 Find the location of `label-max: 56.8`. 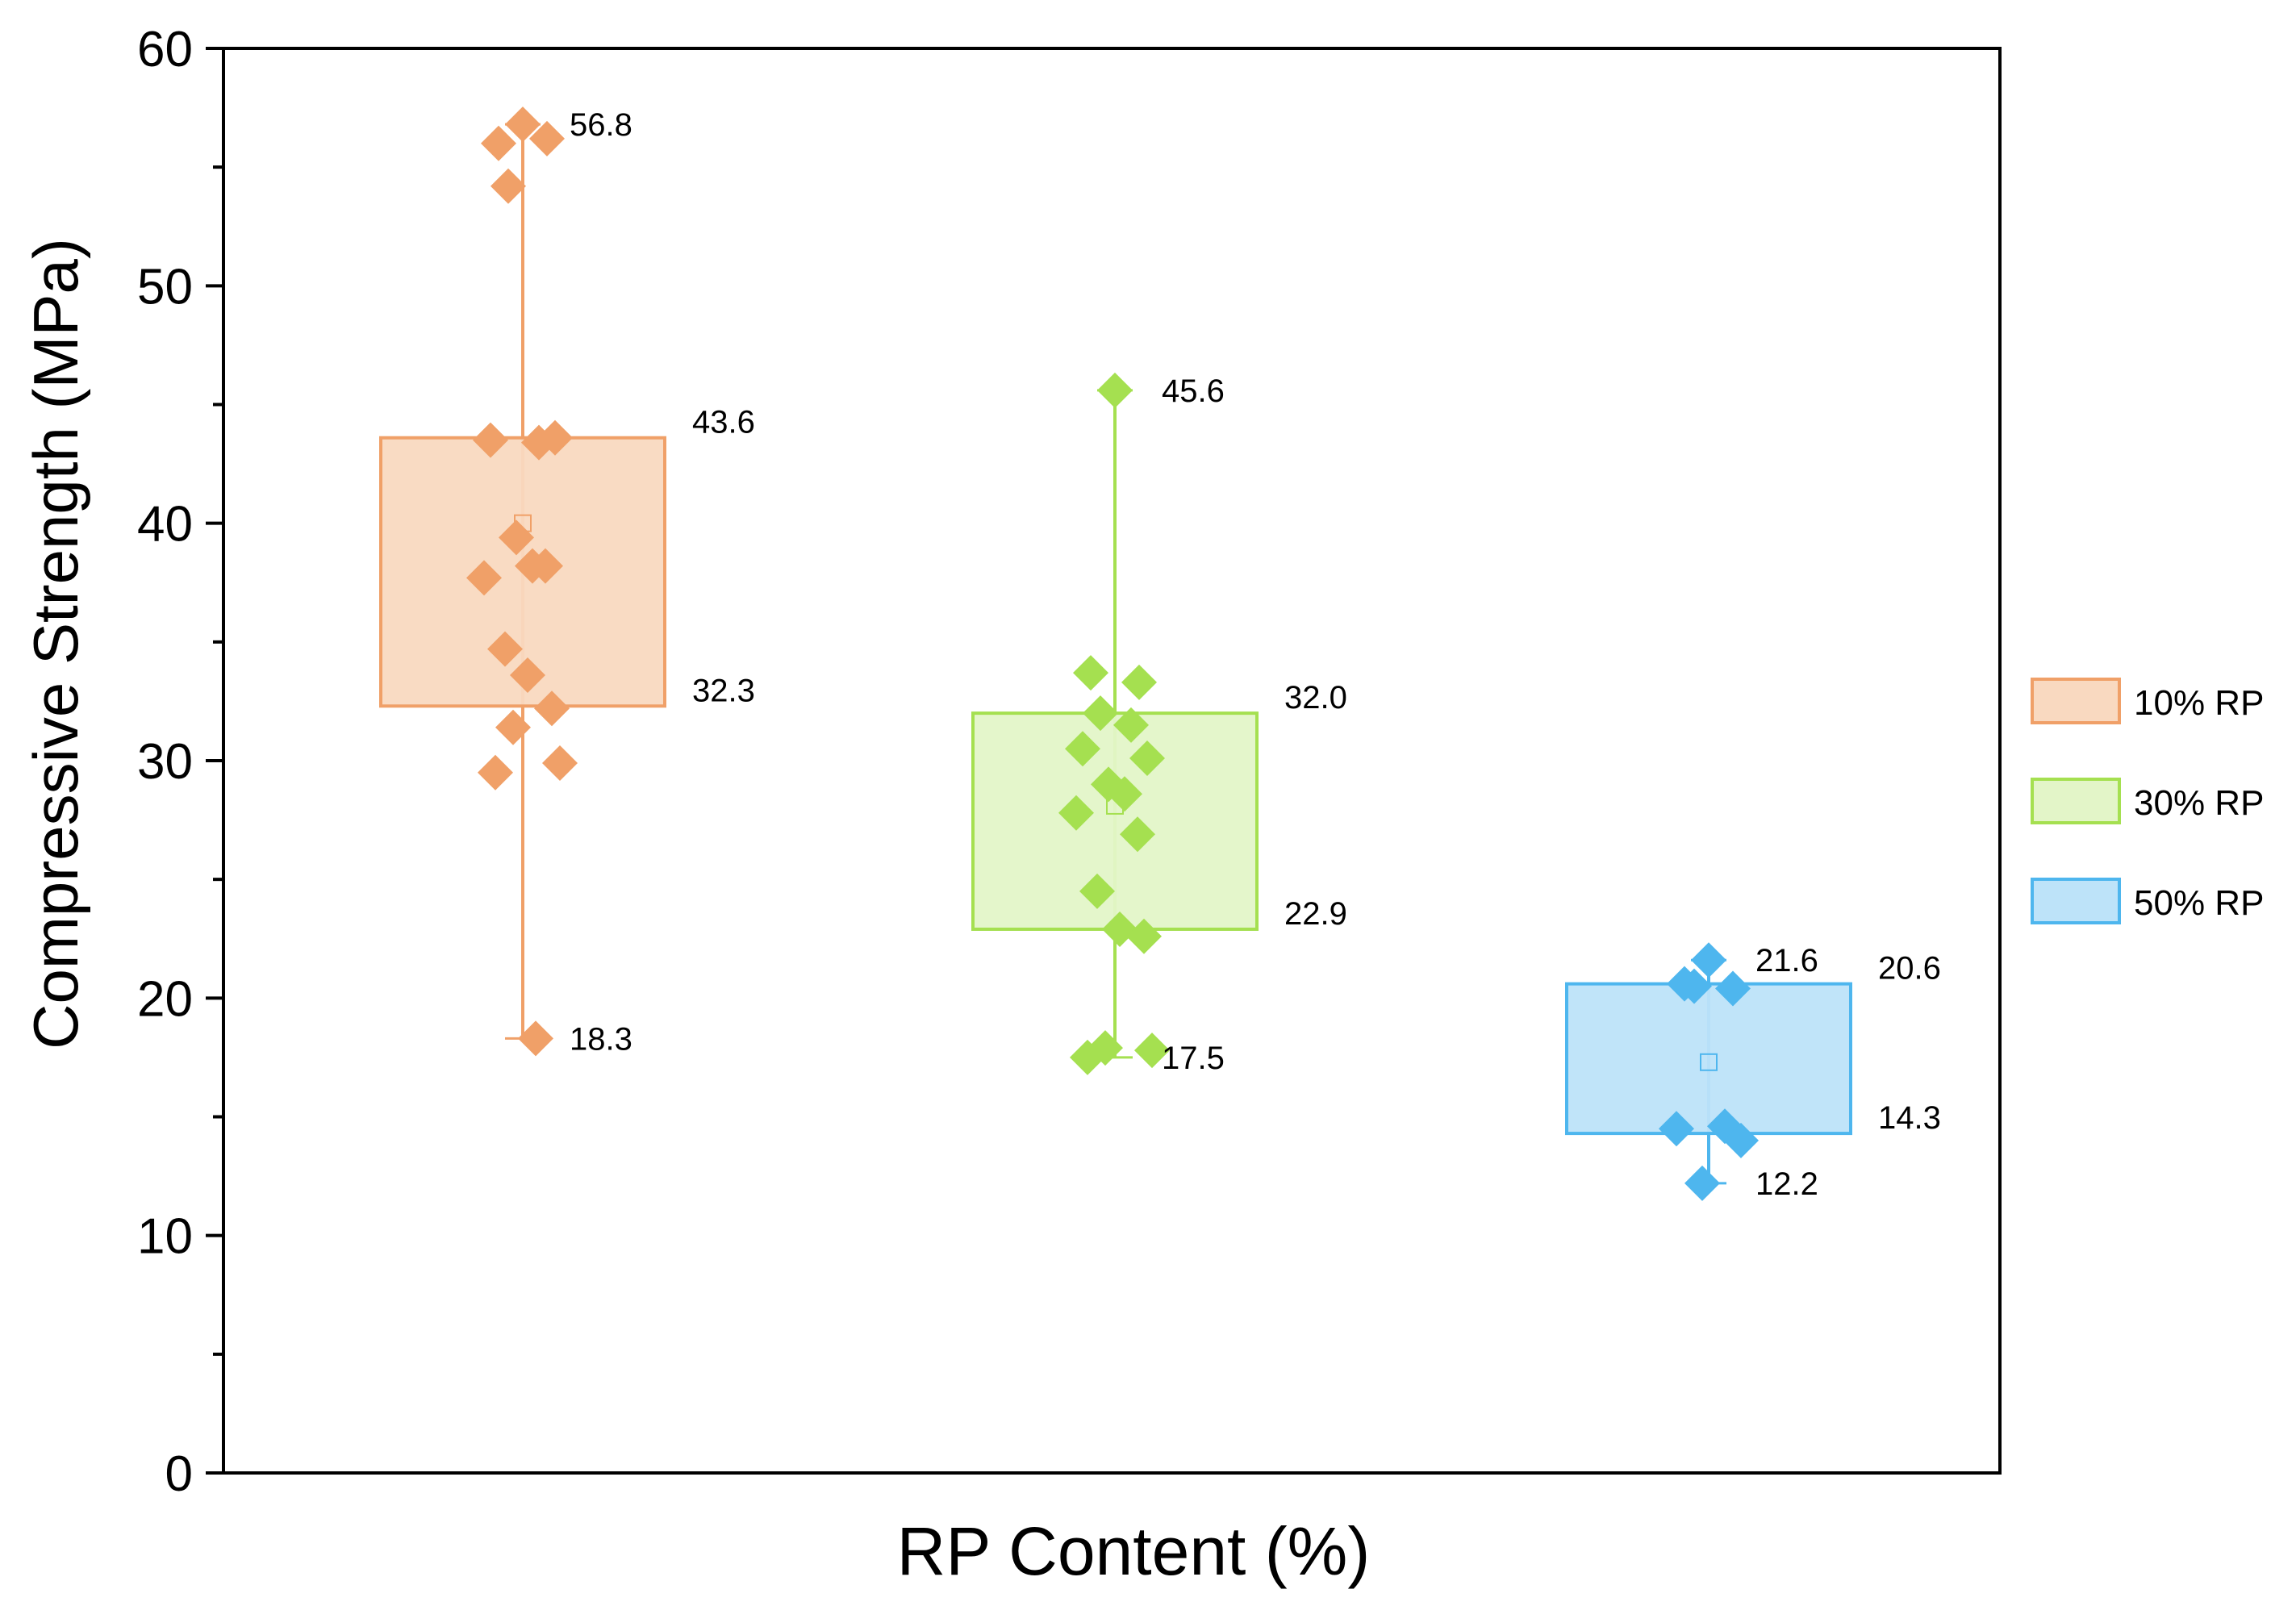

label-max: 56.8 is located at coordinates (601, 125).